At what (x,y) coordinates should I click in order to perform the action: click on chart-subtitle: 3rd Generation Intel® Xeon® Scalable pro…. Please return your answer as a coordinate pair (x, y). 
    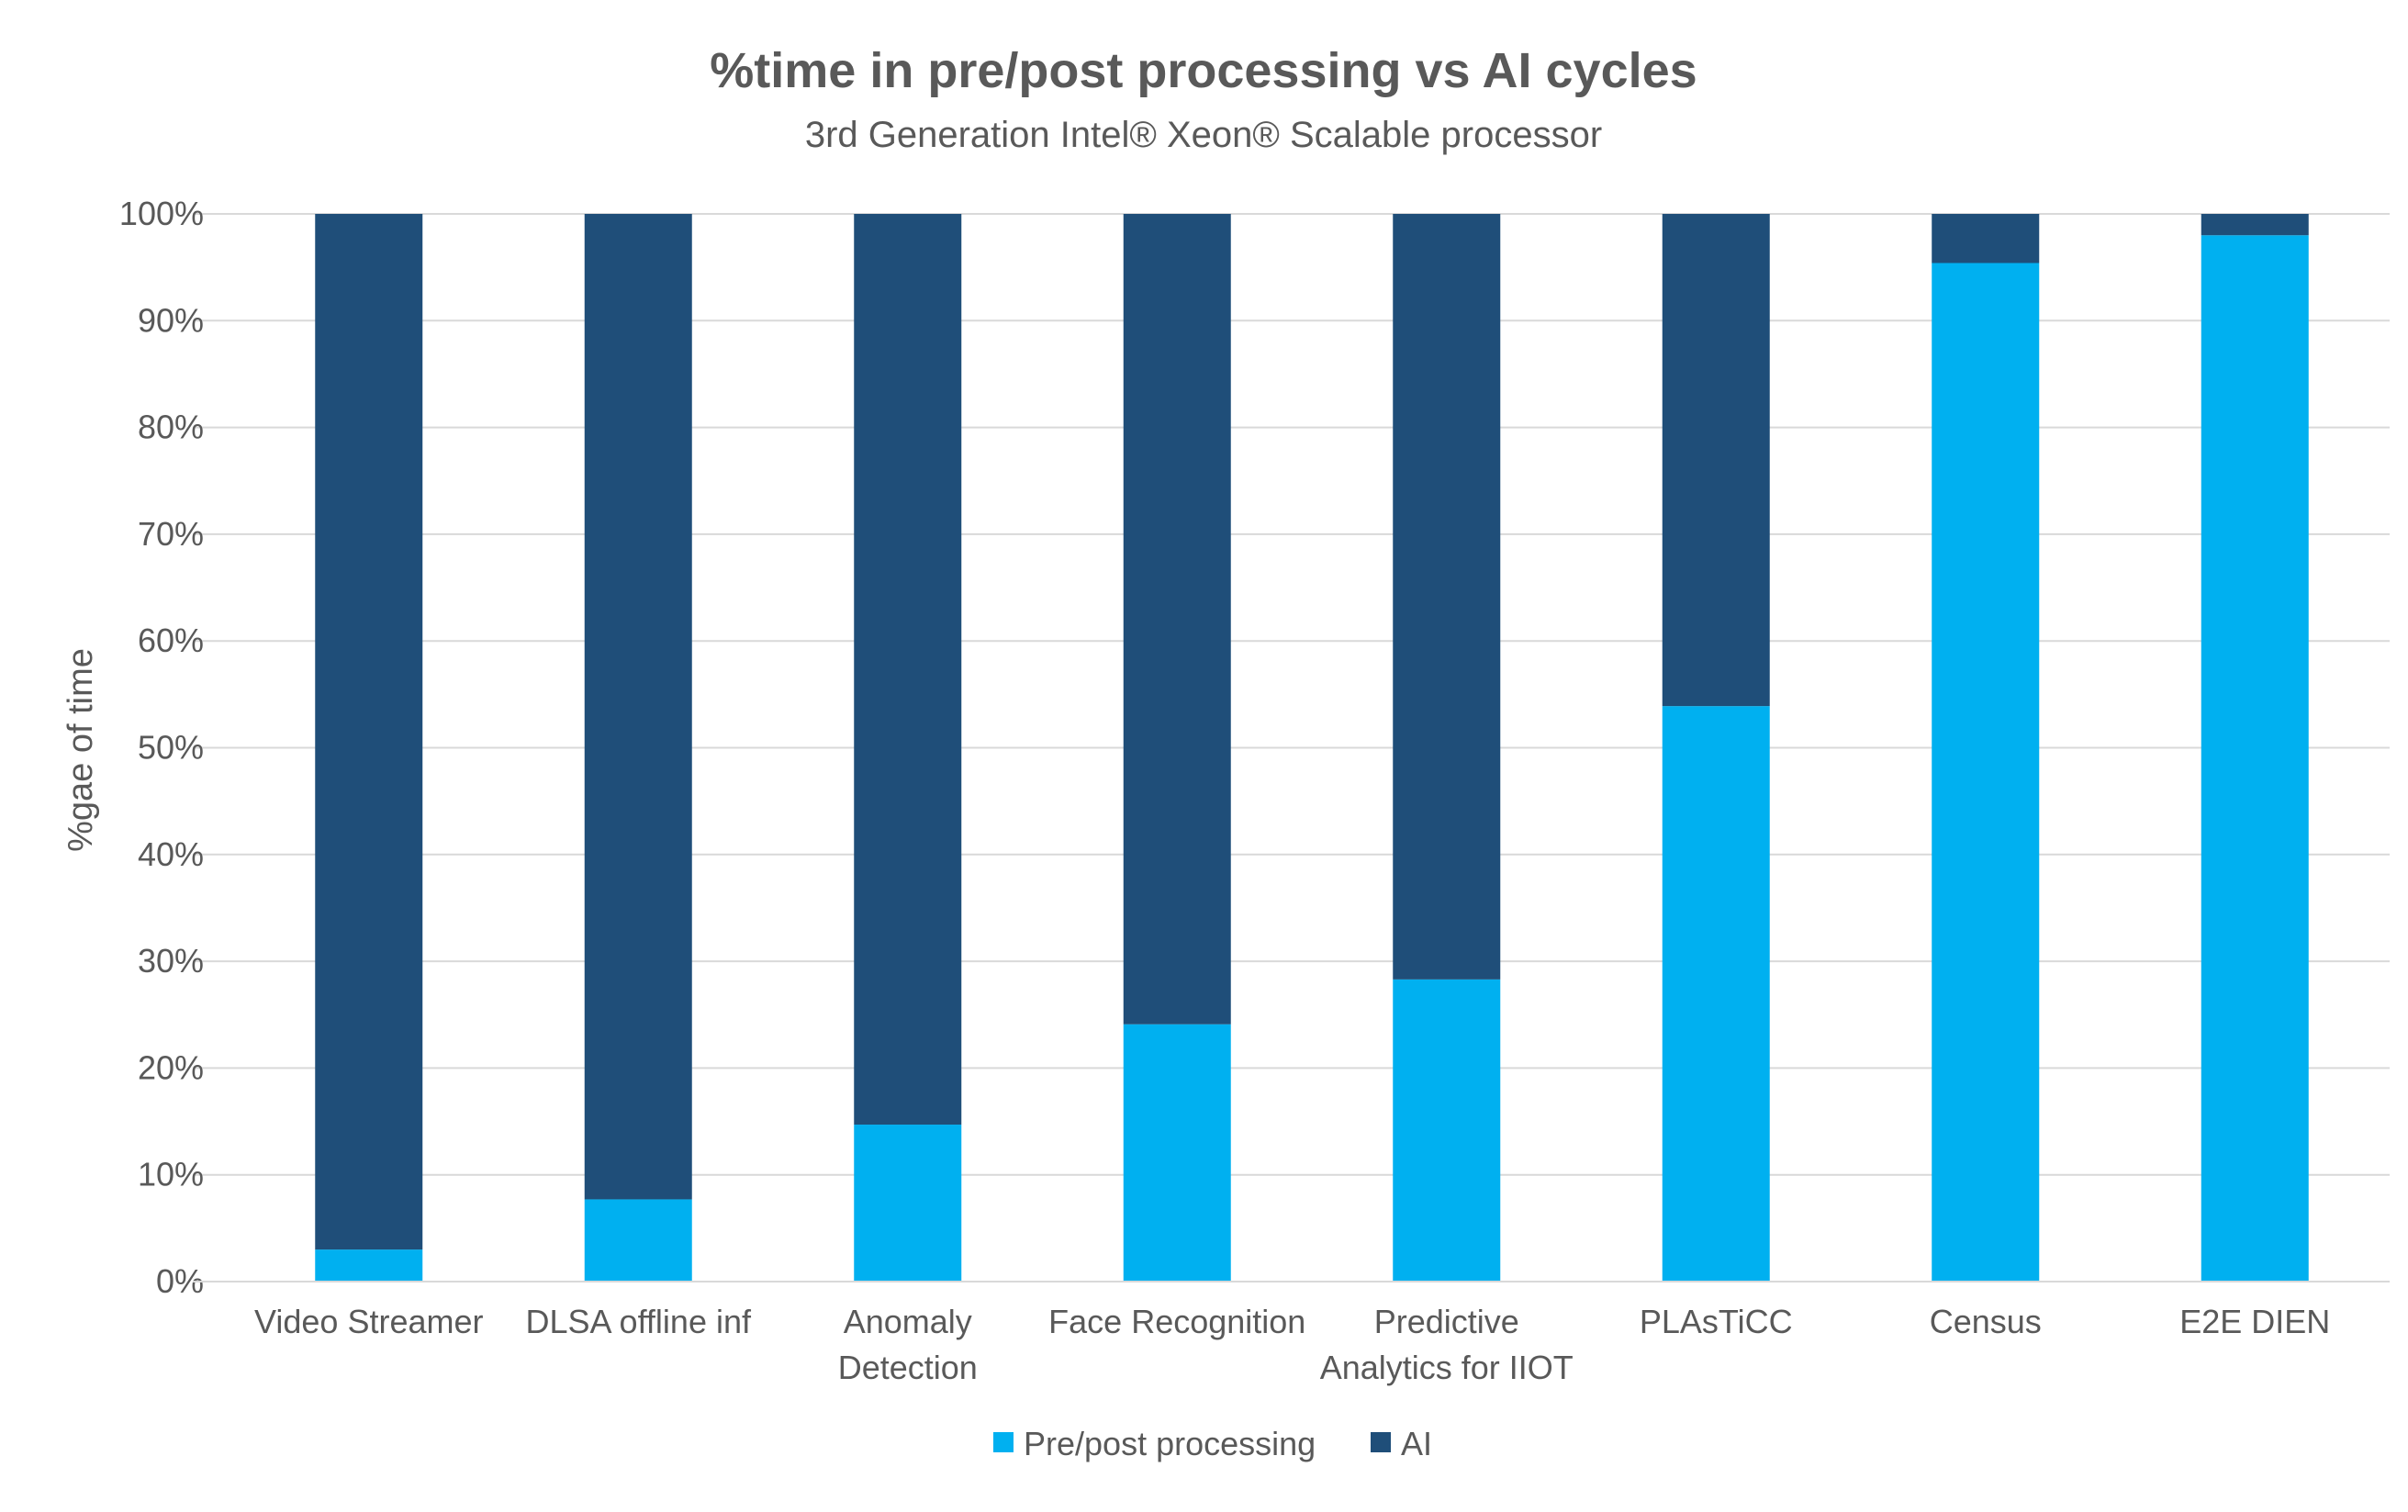
    Looking at the image, I should click on (1203, 135).